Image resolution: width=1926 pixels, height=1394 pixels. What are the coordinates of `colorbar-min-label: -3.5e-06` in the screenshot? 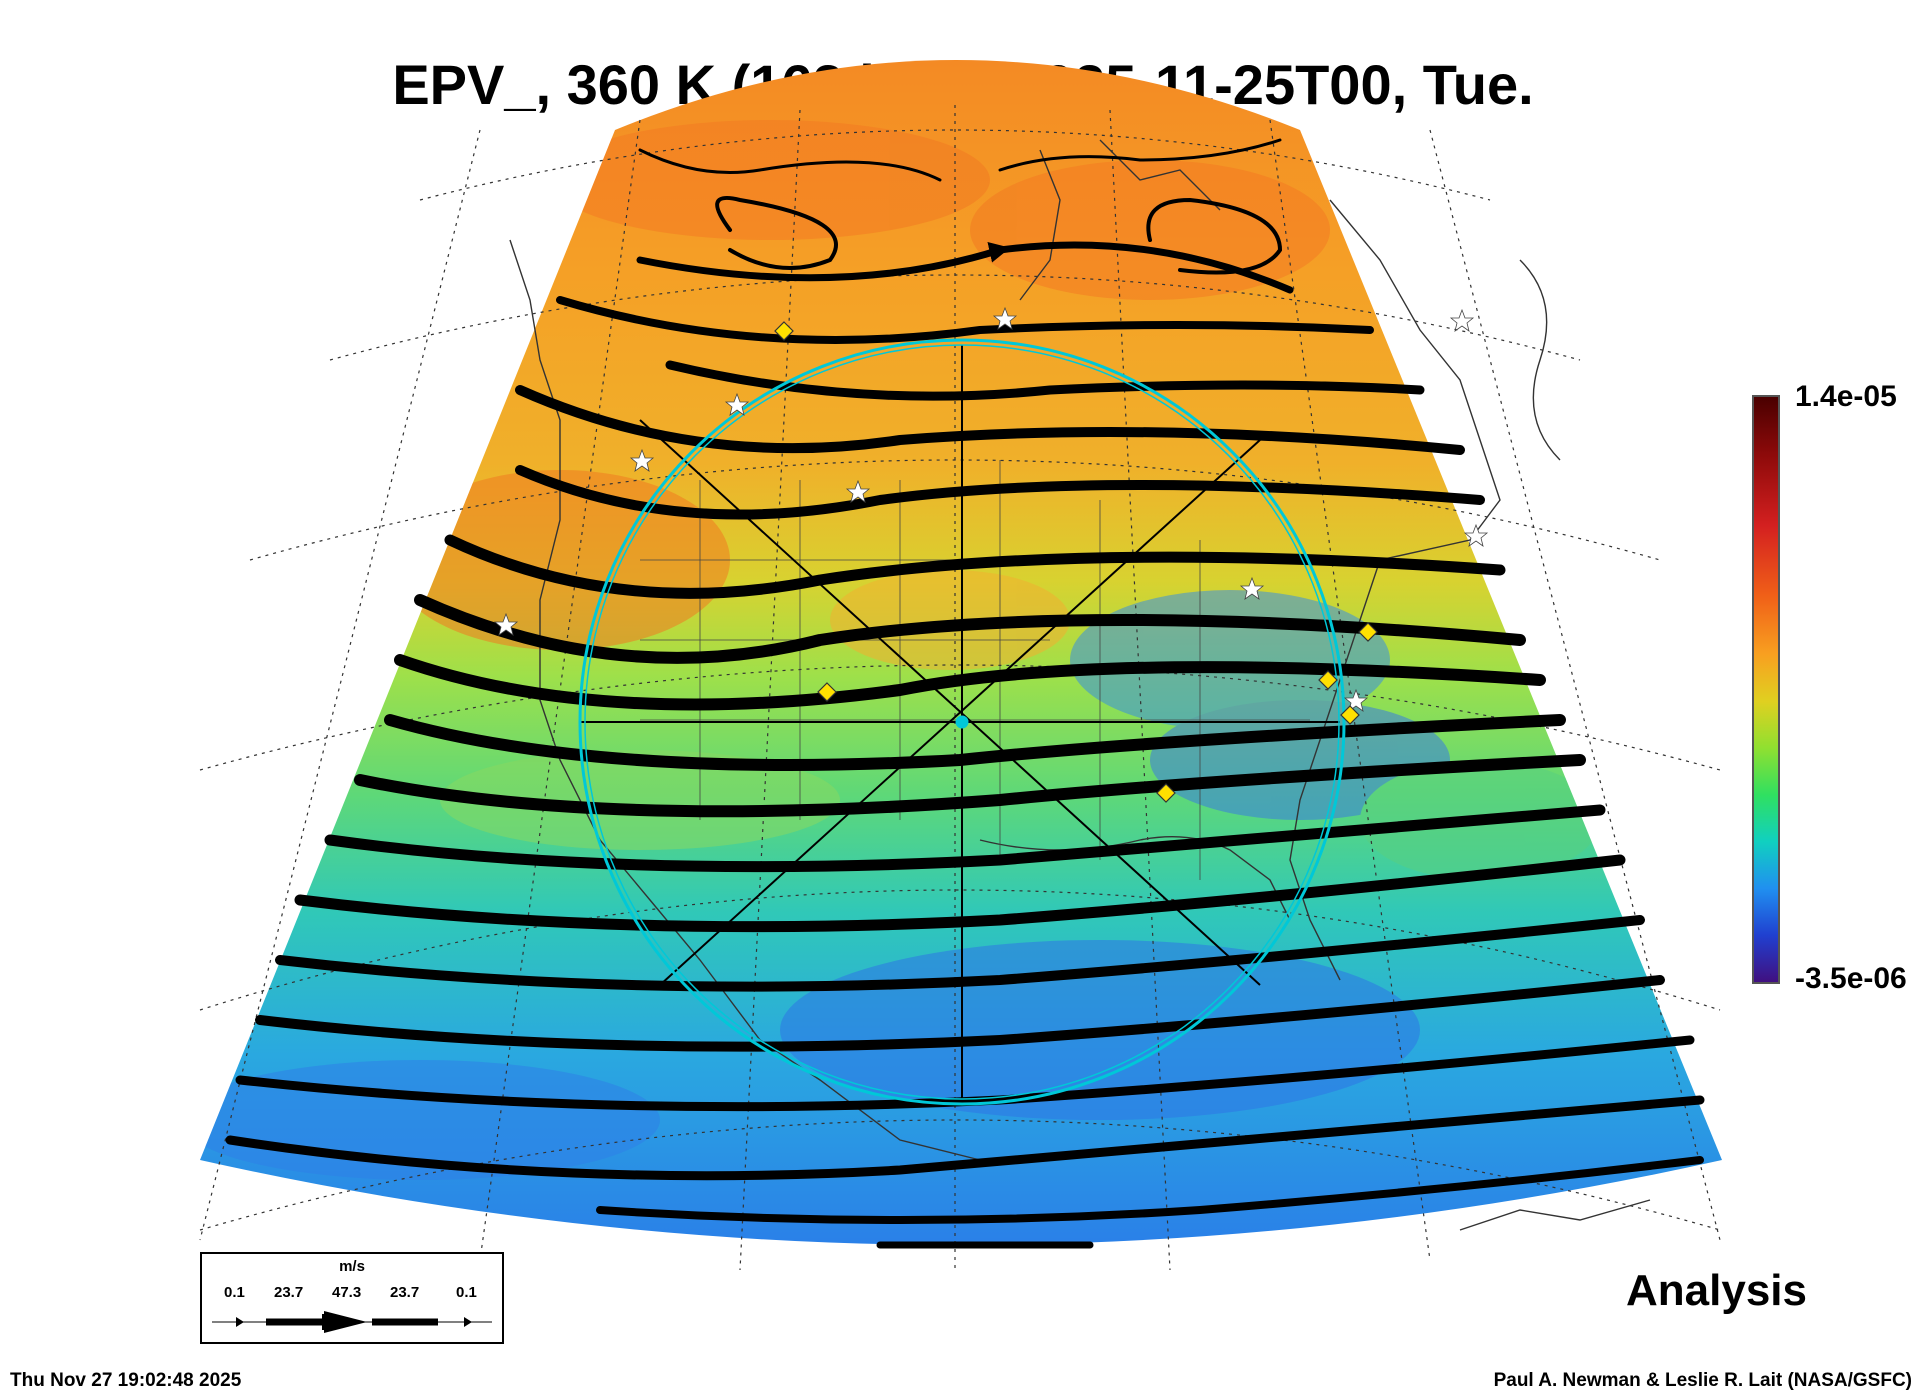 It's located at (1851, 978).